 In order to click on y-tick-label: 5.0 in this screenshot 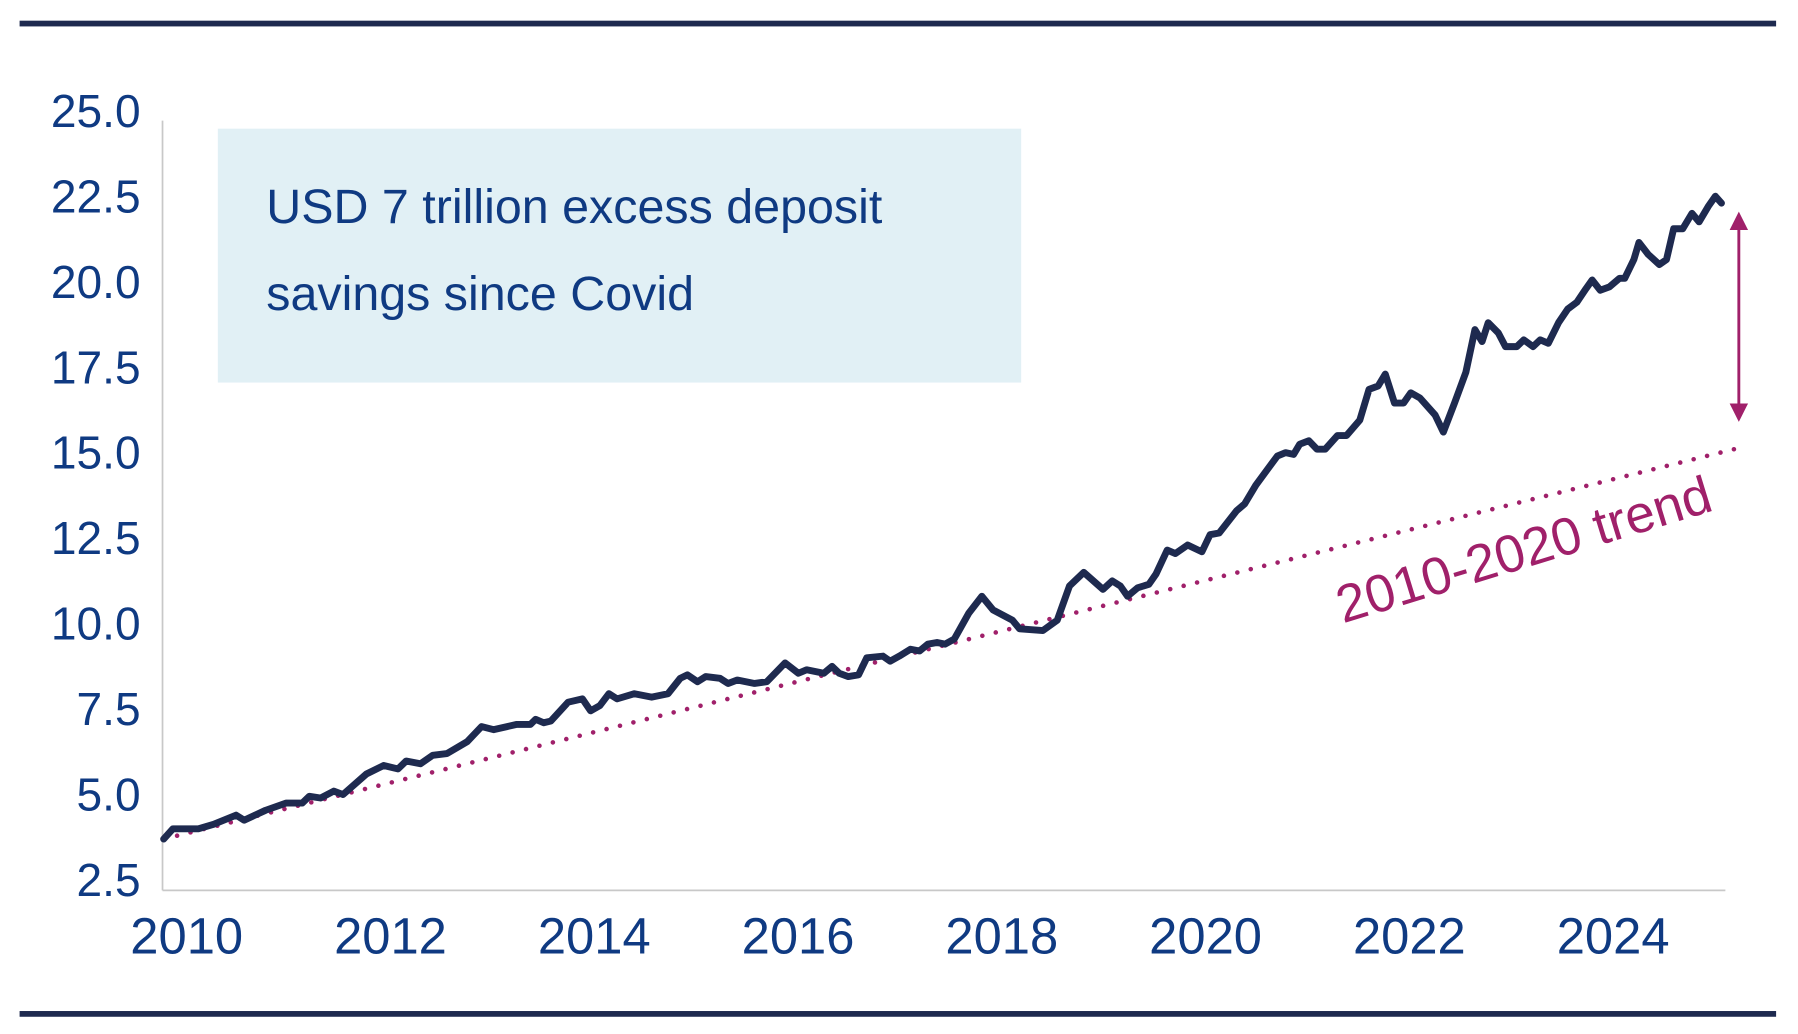, I will do `click(109, 795)`.